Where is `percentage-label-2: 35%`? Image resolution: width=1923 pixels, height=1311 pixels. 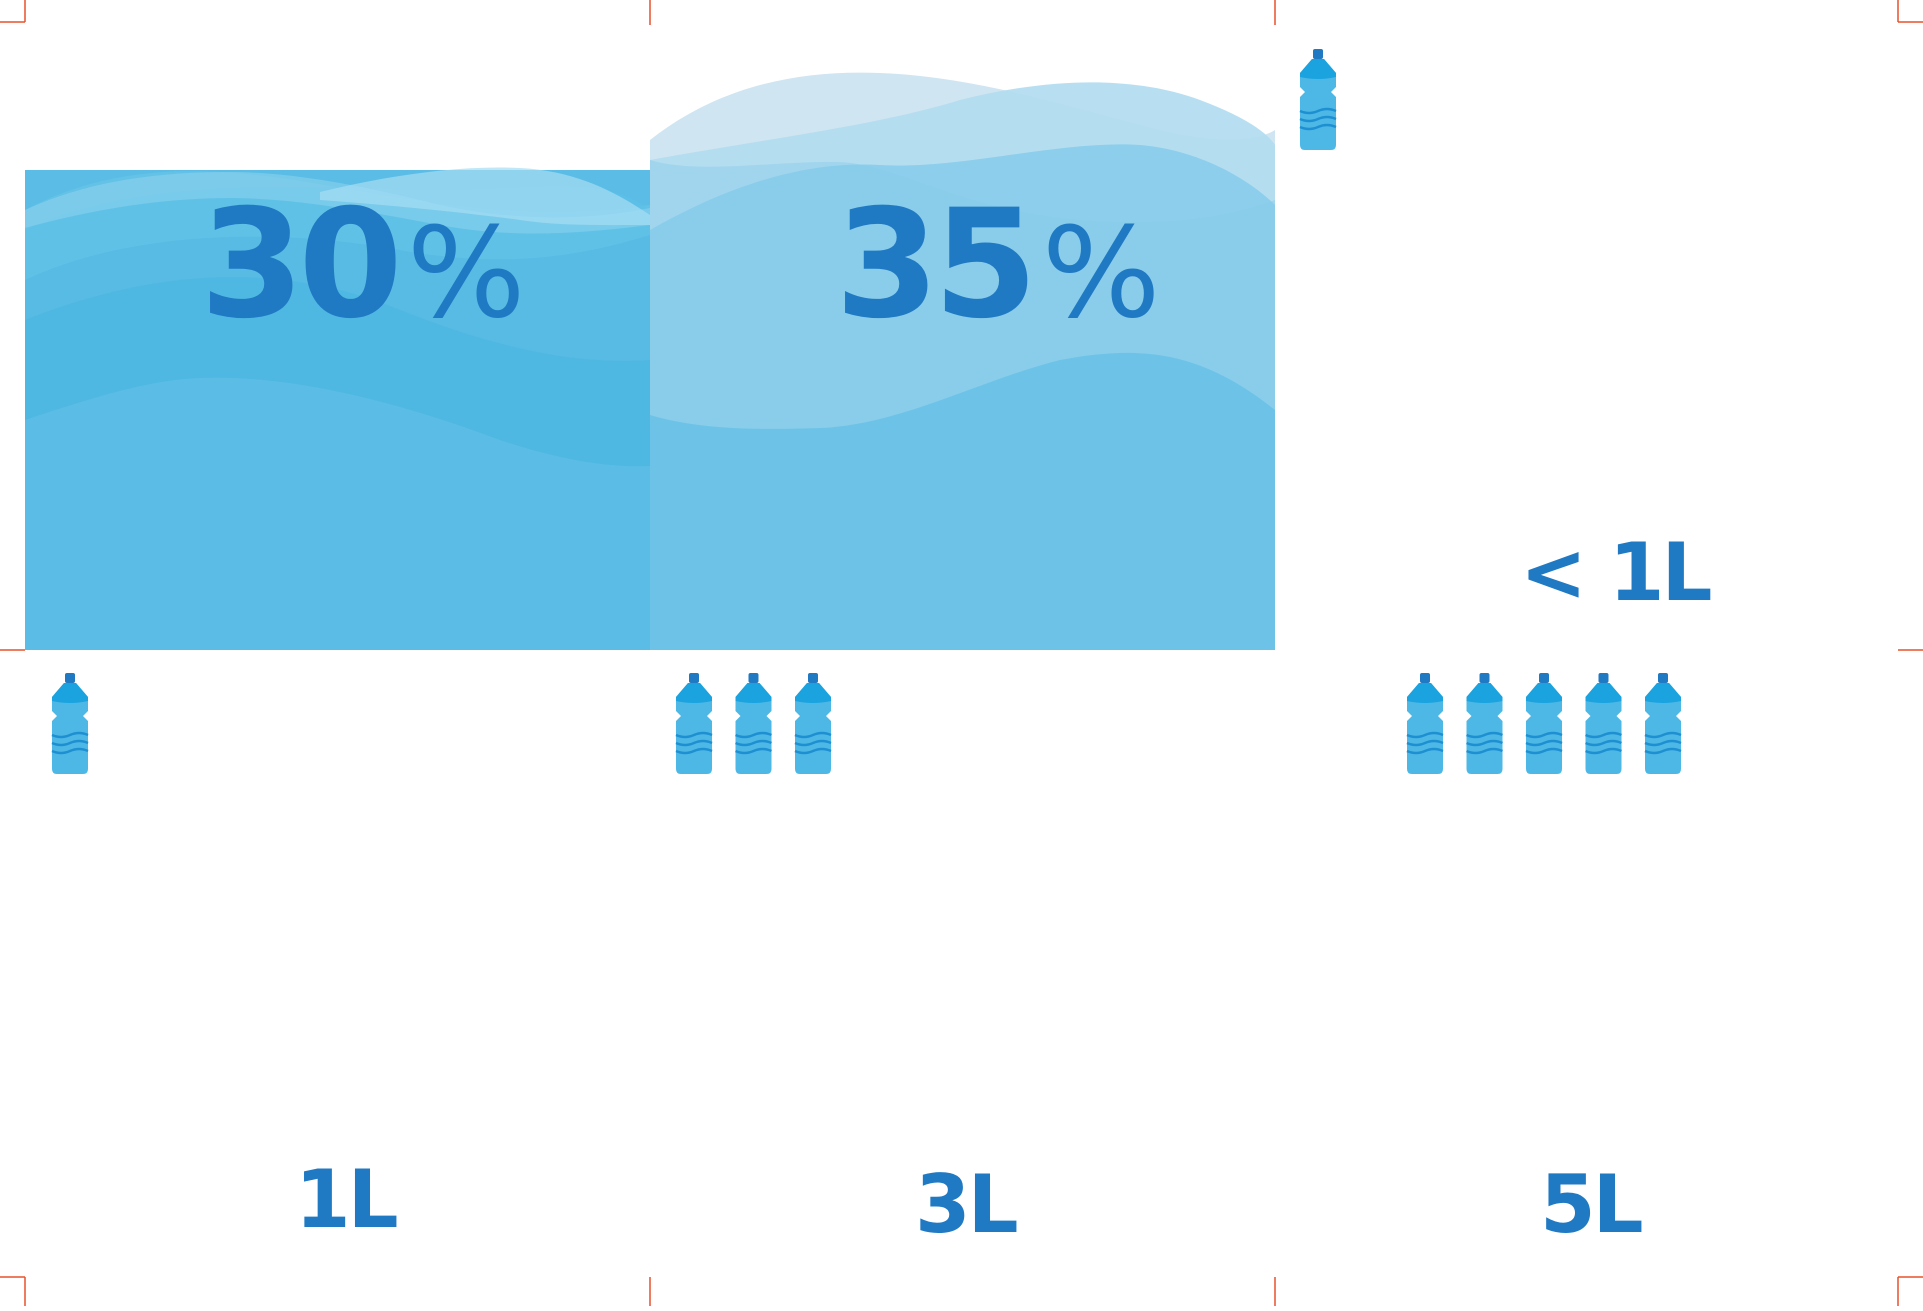 percentage-label-2: 35% is located at coordinates (998, 265).